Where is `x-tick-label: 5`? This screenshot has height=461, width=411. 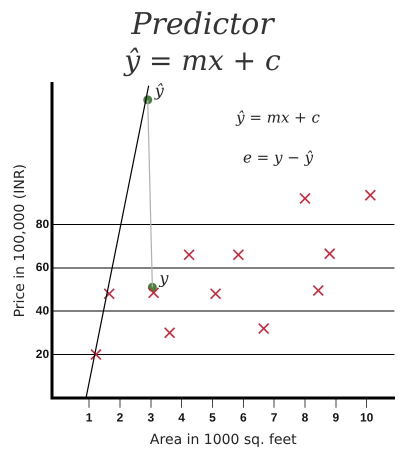
x-tick-label: 5 is located at coordinates (212, 417).